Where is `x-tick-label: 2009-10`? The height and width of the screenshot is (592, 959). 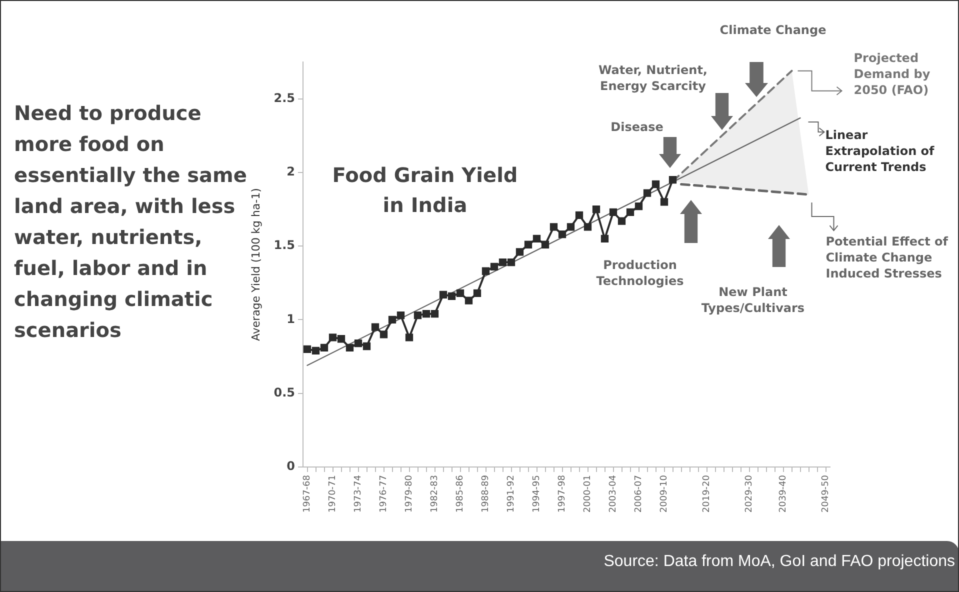
x-tick-label: 2009-10 is located at coordinates (665, 493).